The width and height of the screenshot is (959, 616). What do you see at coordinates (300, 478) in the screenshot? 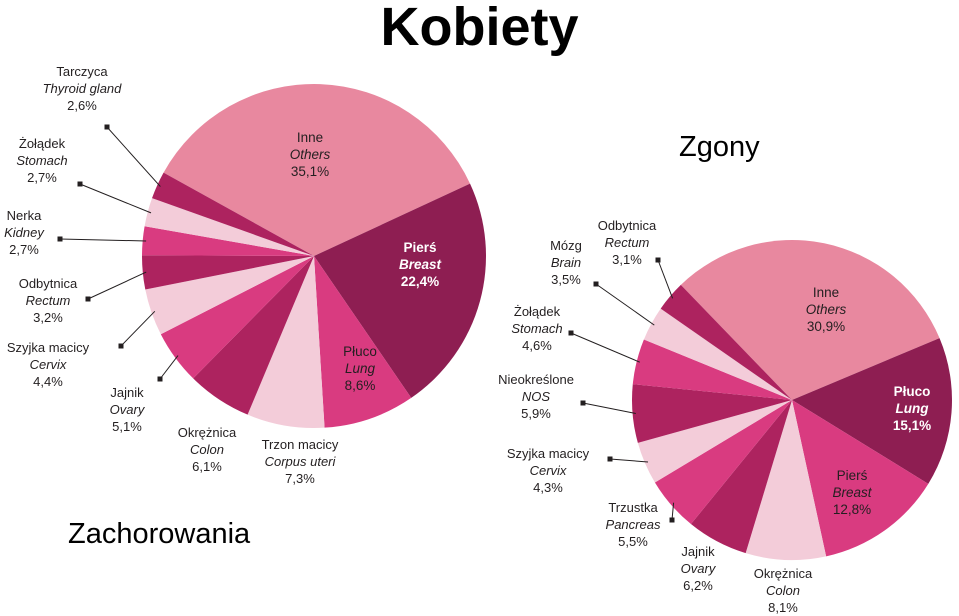
I see `label-value: 7,3%` at bounding box center [300, 478].